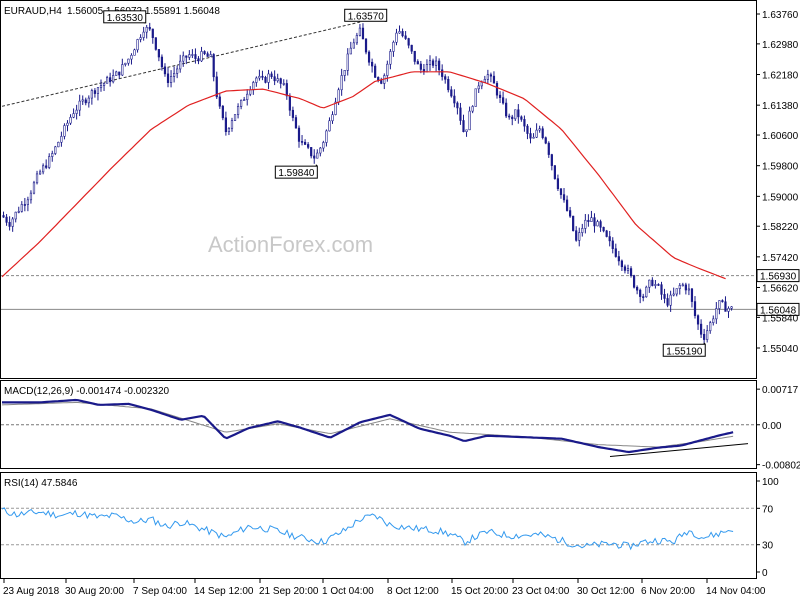 This screenshot has width=800, height=600. What do you see at coordinates (290, 244) in the screenshot?
I see `watermark: ActionForex.com` at bounding box center [290, 244].